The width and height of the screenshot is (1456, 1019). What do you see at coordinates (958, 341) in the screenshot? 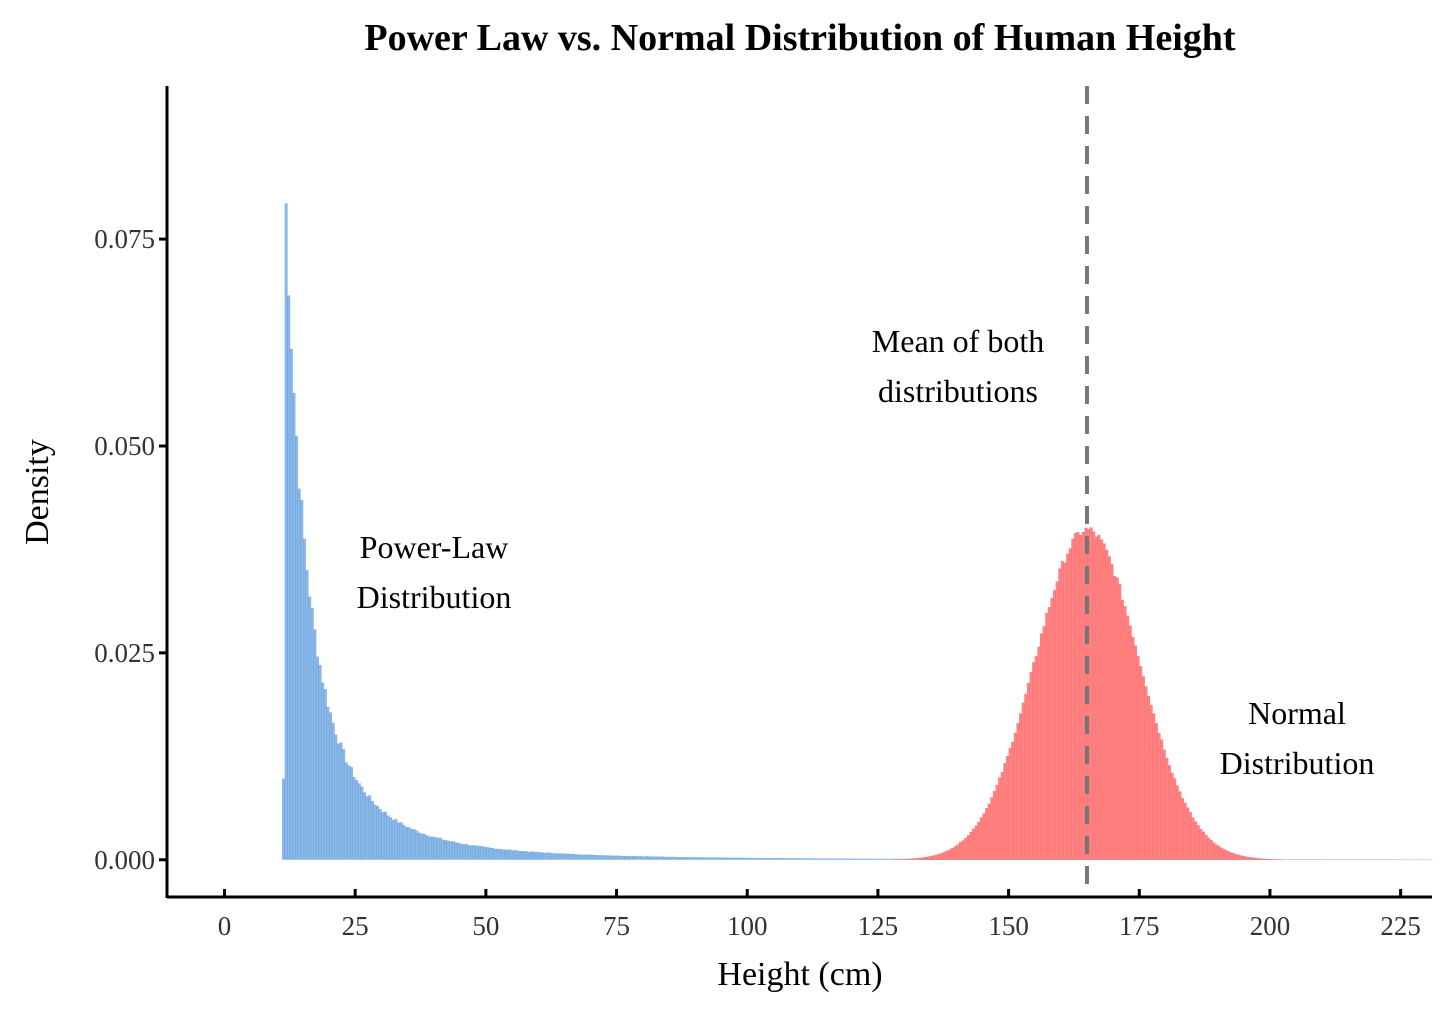
I see `mean-annotation-line1: Mean of both` at bounding box center [958, 341].